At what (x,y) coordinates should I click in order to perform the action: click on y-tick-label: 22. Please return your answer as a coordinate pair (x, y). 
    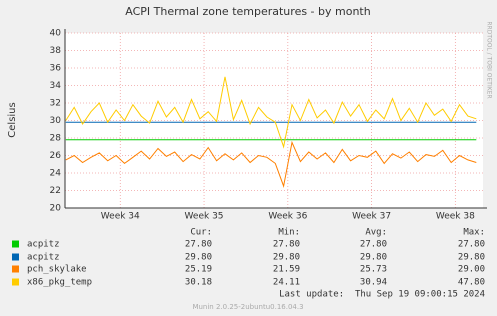
    Looking at the image, I should click on (55, 191).